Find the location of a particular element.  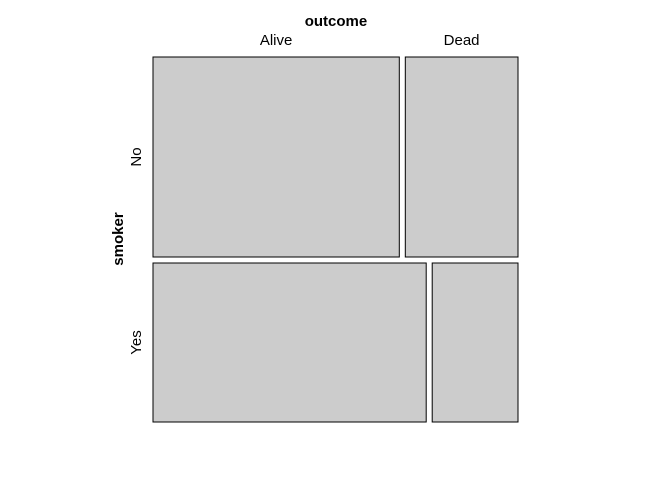

y-axis-title: smoker is located at coordinates (118, 239).